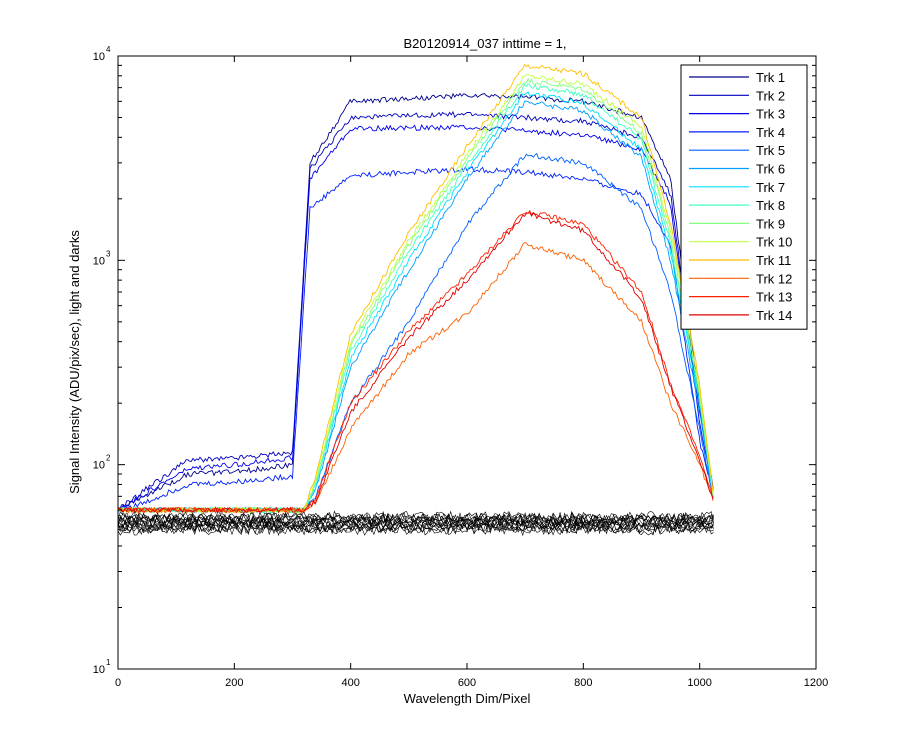  I want to click on x-axis-label: Wavelength Dim/Pixel, so click(467, 698).